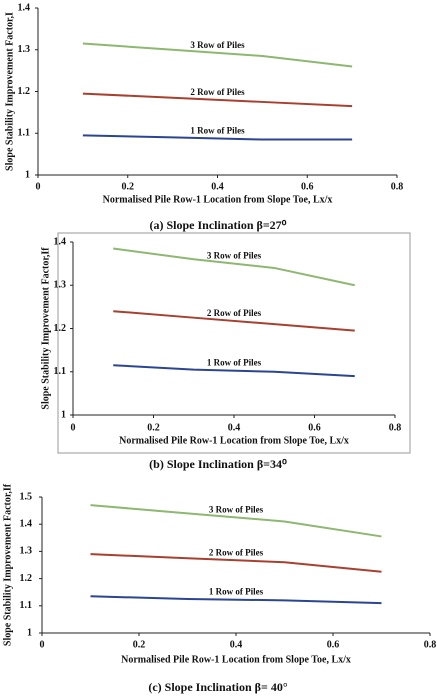 This screenshot has width=437, height=700. Describe the element at coordinates (218, 225) in the screenshot. I see `caption: (a) Slope Inclination β=27⁰` at that location.